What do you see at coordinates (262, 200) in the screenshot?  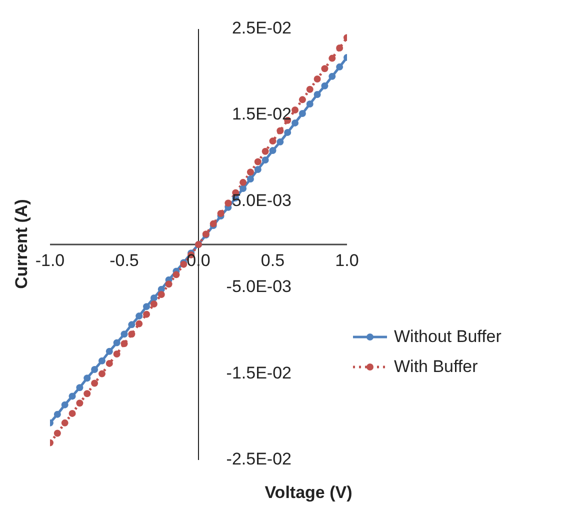 I see `y-tick-label: 5.0E-03` at bounding box center [262, 200].